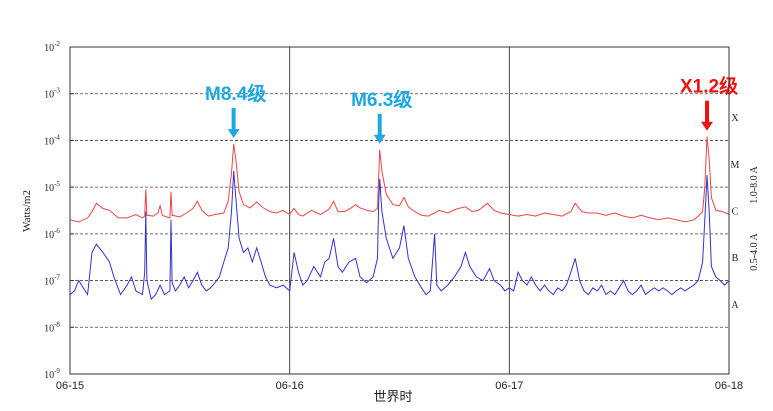  What do you see at coordinates (52, 140) in the screenshot?
I see `y-tick-label: 10⁻⁴` at bounding box center [52, 140].